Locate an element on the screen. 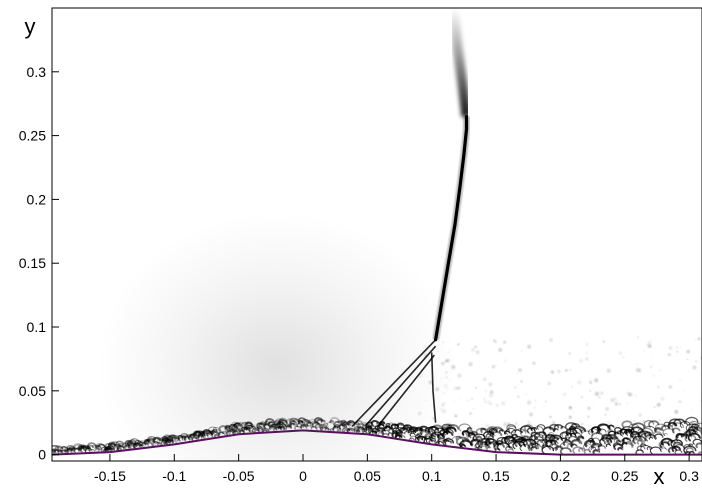 The image size is (702, 495). main-shock-halo is located at coordinates (451, 228).